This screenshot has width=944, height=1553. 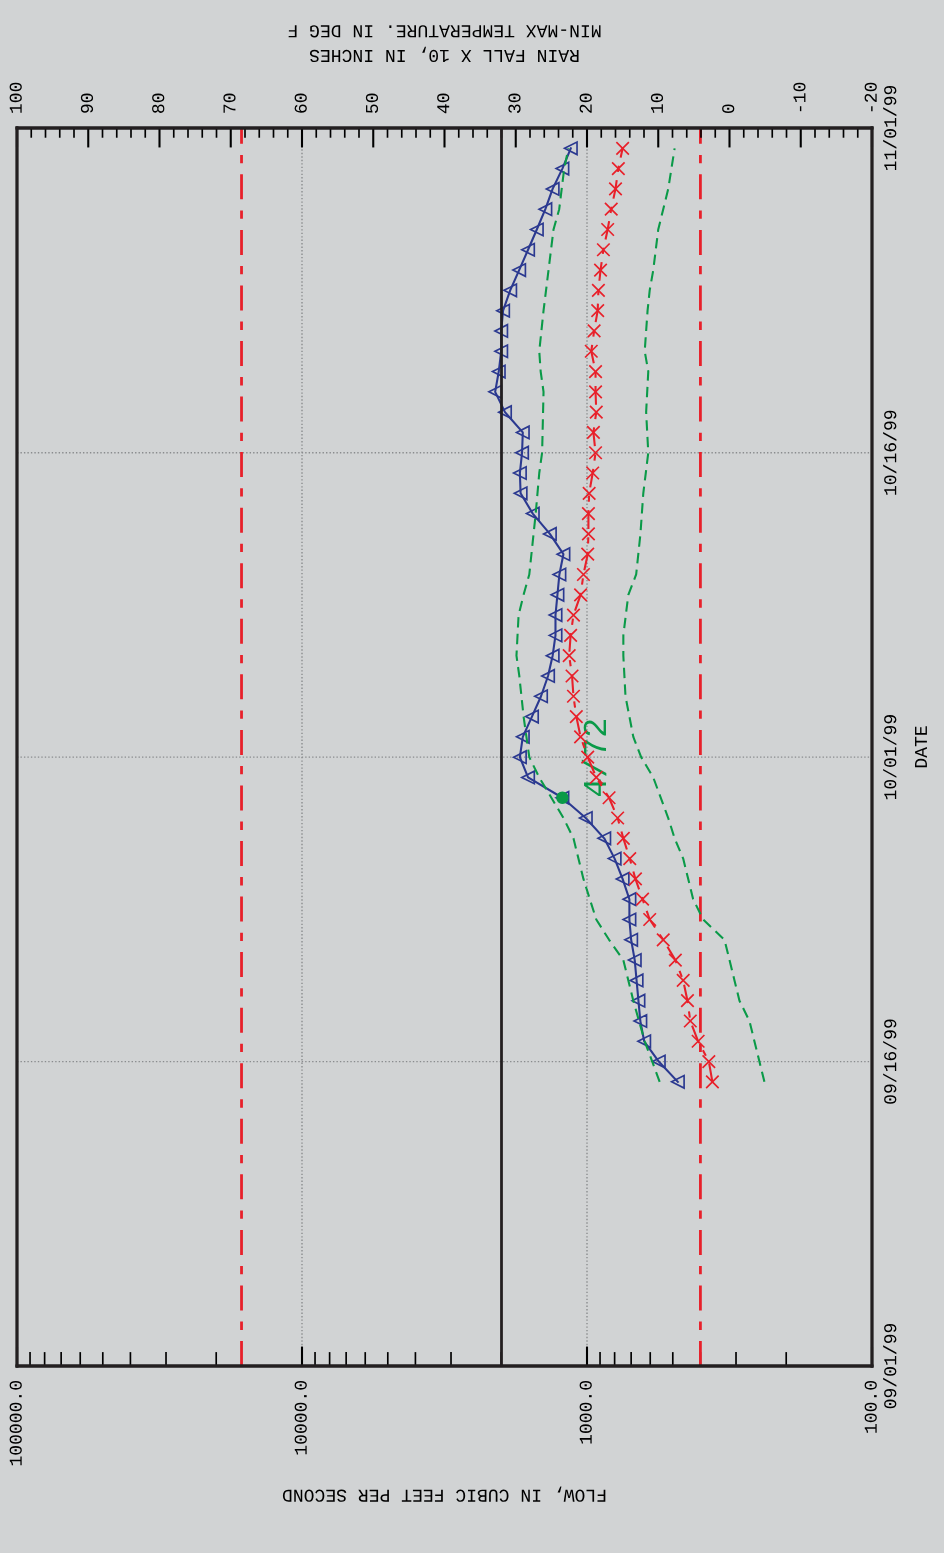 I want to click on y-tick-label: 09/01/99, so click(x=890, y=1366).